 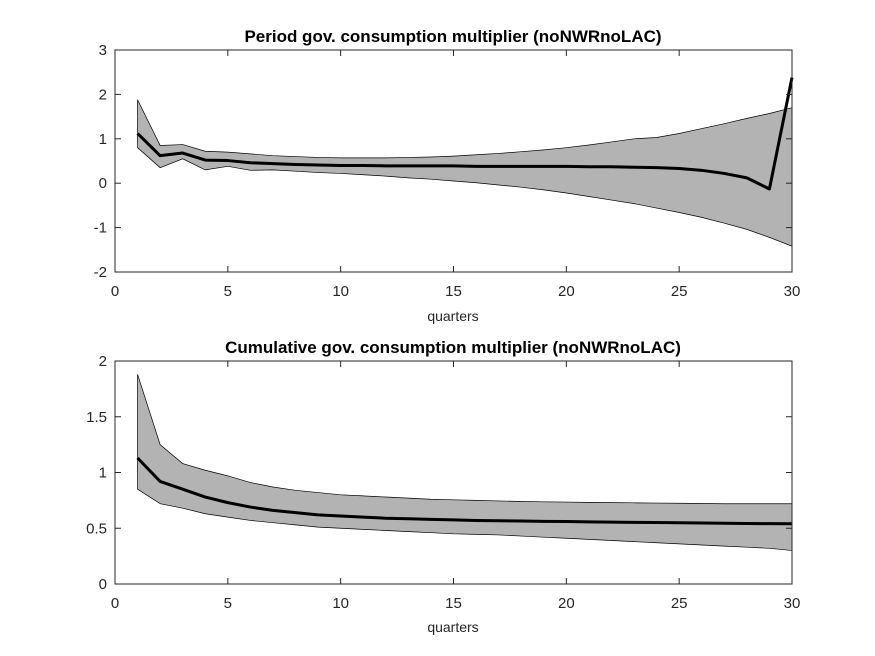 I want to click on period-y-tick-label: -1, so click(x=100, y=228).